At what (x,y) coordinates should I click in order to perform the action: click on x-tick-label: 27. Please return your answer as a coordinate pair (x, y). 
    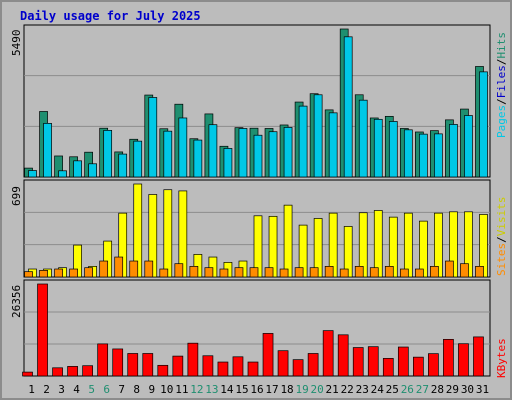
    Looking at the image, I should click on (422, 389).